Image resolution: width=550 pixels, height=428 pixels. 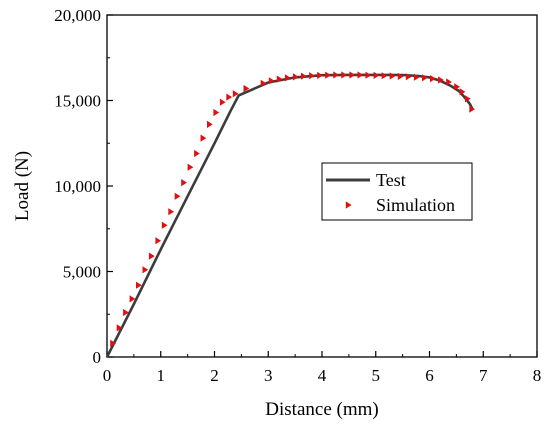 I want to click on x-tick-label: 7, so click(x=483, y=375).